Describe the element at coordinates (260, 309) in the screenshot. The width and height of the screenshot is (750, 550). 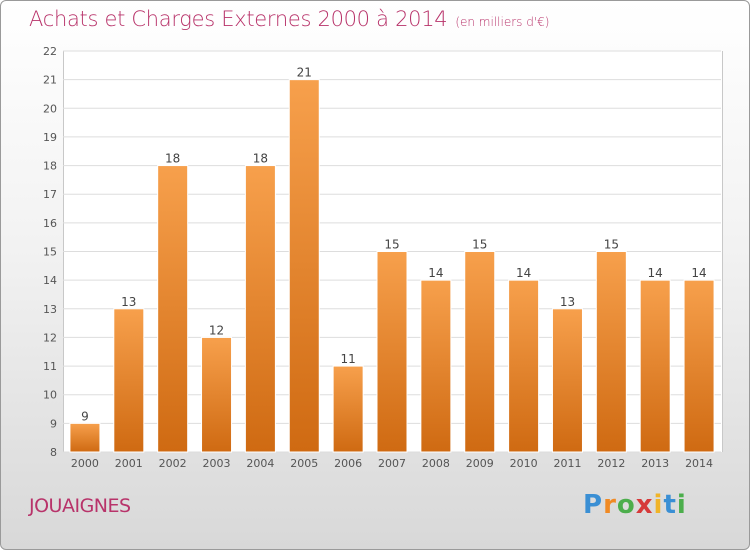
I see `bar-2004` at that location.